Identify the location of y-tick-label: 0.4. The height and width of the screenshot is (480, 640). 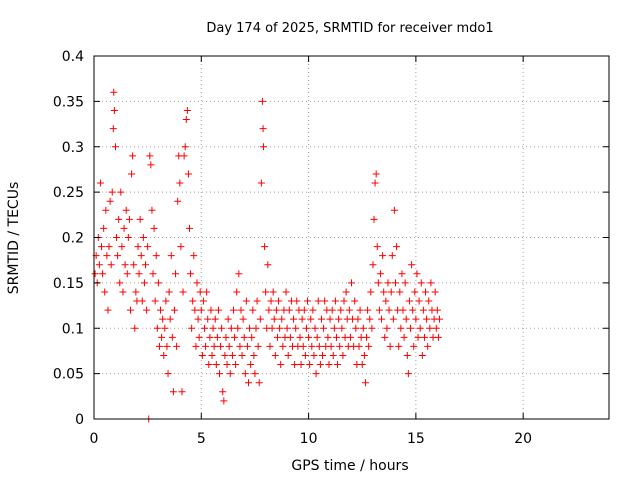
(73, 57).